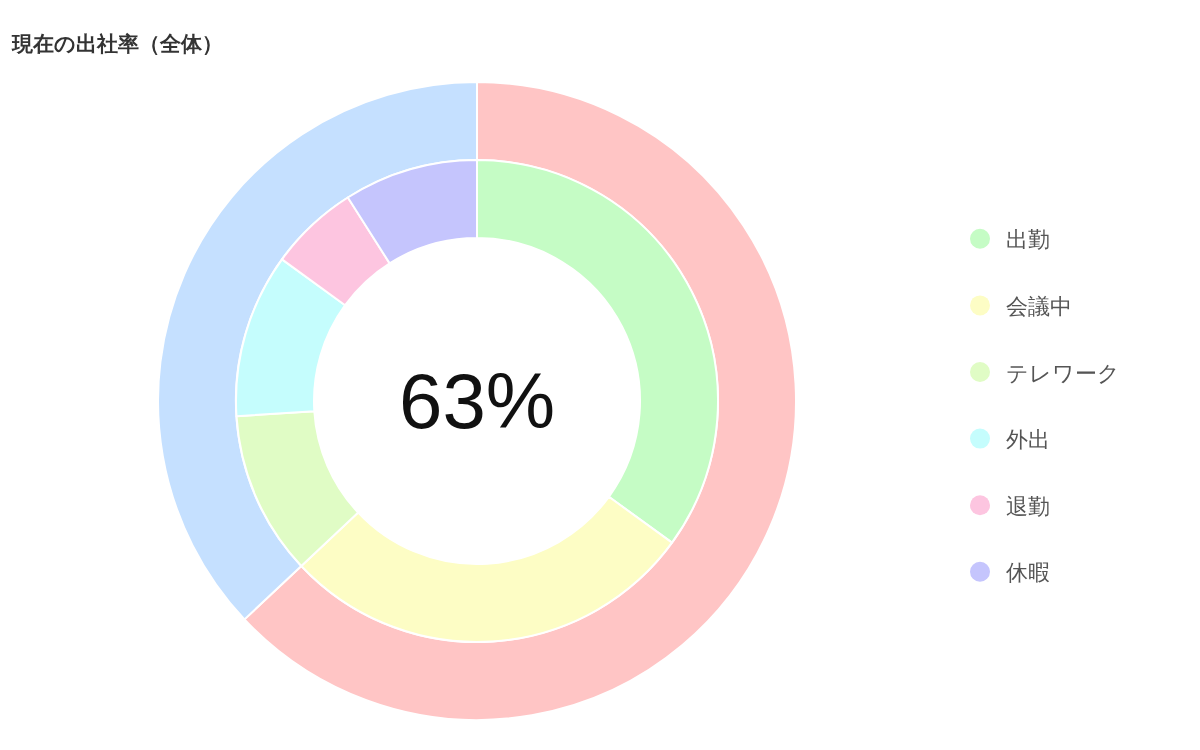 This screenshot has width=1200, height=750. What do you see at coordinates (1039, 306) in the screenshot?
I see `legend-label: 会議中` at bounding box center [1039, 306].